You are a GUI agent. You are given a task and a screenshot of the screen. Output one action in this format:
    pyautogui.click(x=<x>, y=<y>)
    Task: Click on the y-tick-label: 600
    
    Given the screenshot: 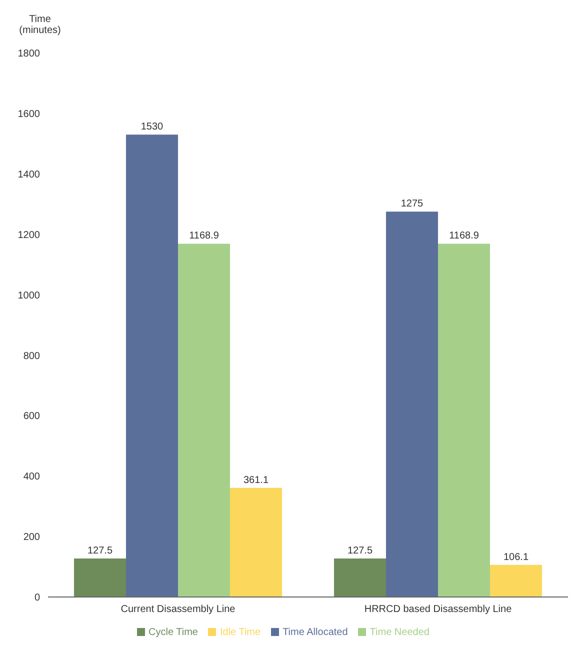 What is the action you would take?
    pyautogui.click(x=31, y=416)
    